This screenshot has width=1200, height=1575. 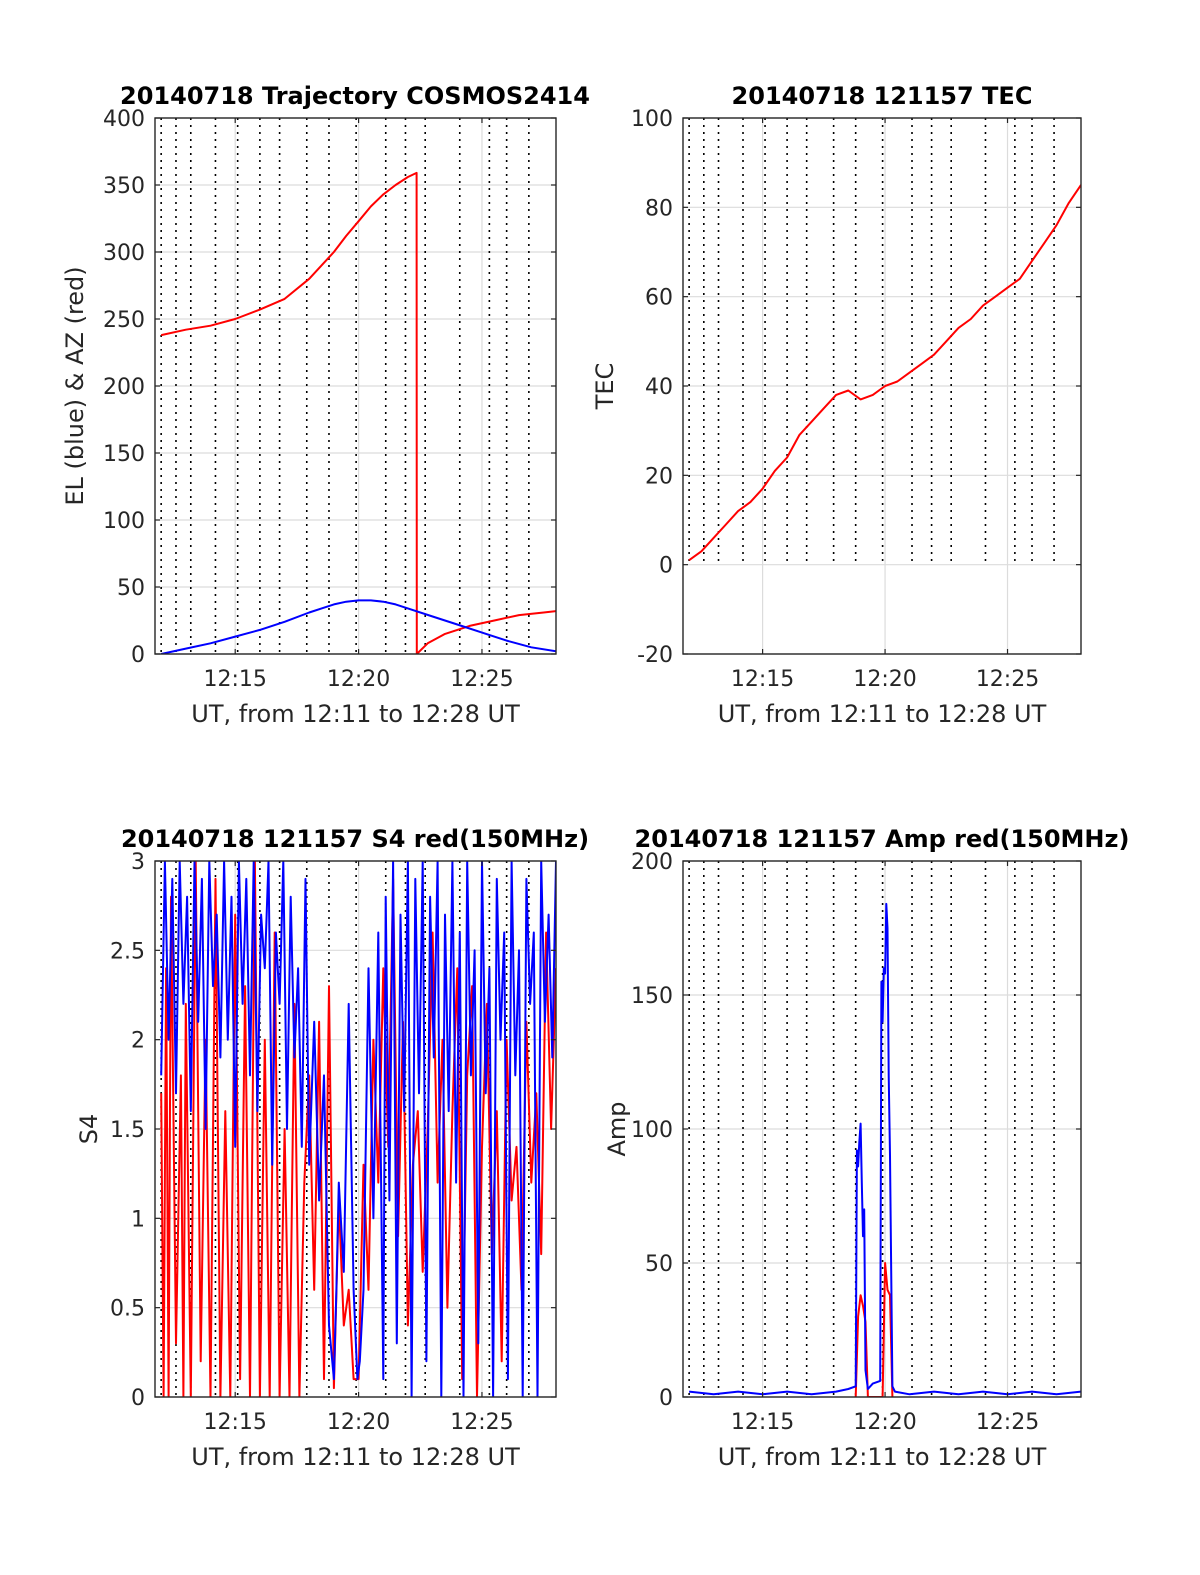 What do you see at coordinates (659, 476) in the screenshot?
I see `y-tick-label: 20` at bounding box center [659, 476].